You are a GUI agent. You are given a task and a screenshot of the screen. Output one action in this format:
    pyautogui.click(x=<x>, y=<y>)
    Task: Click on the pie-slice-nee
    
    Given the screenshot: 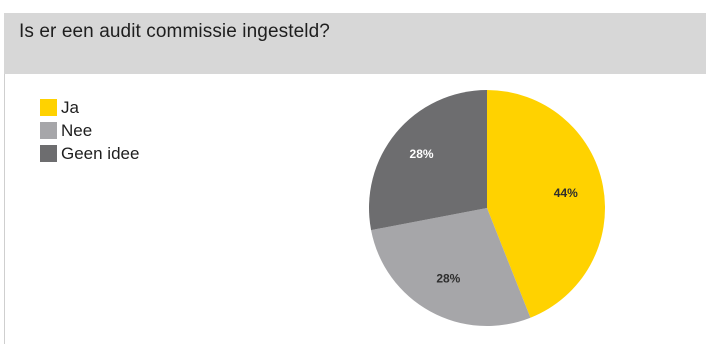 What is the action you would take?
    pyautogui.click(x=451, y=267)
    